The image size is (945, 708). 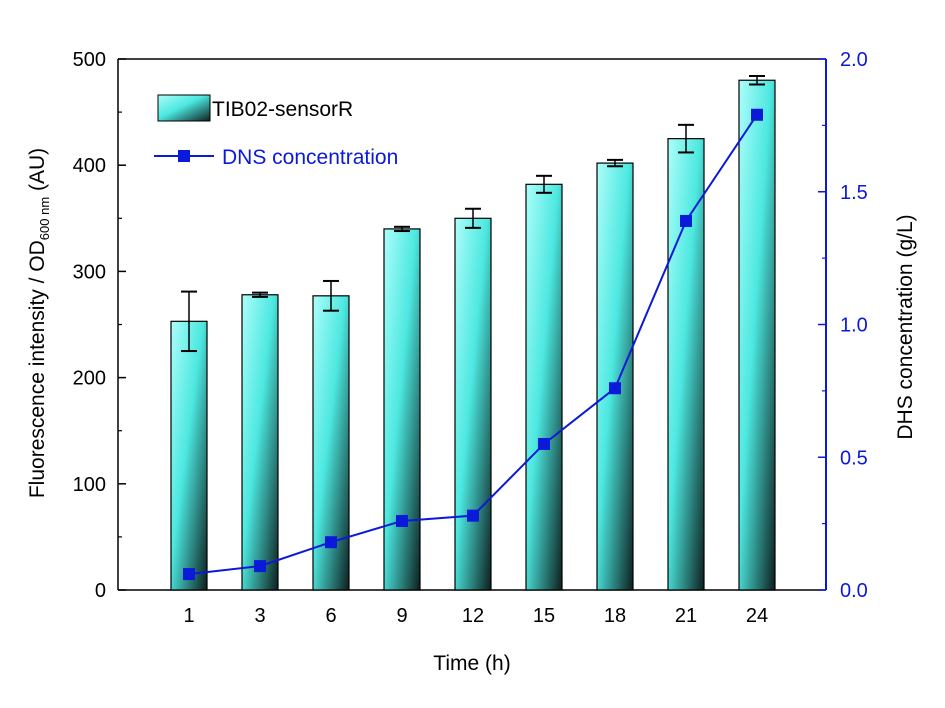 I want to click on x-axis-ticks: 1 3 6 9 12 15 18 21 24, so click(x=475, y=605).